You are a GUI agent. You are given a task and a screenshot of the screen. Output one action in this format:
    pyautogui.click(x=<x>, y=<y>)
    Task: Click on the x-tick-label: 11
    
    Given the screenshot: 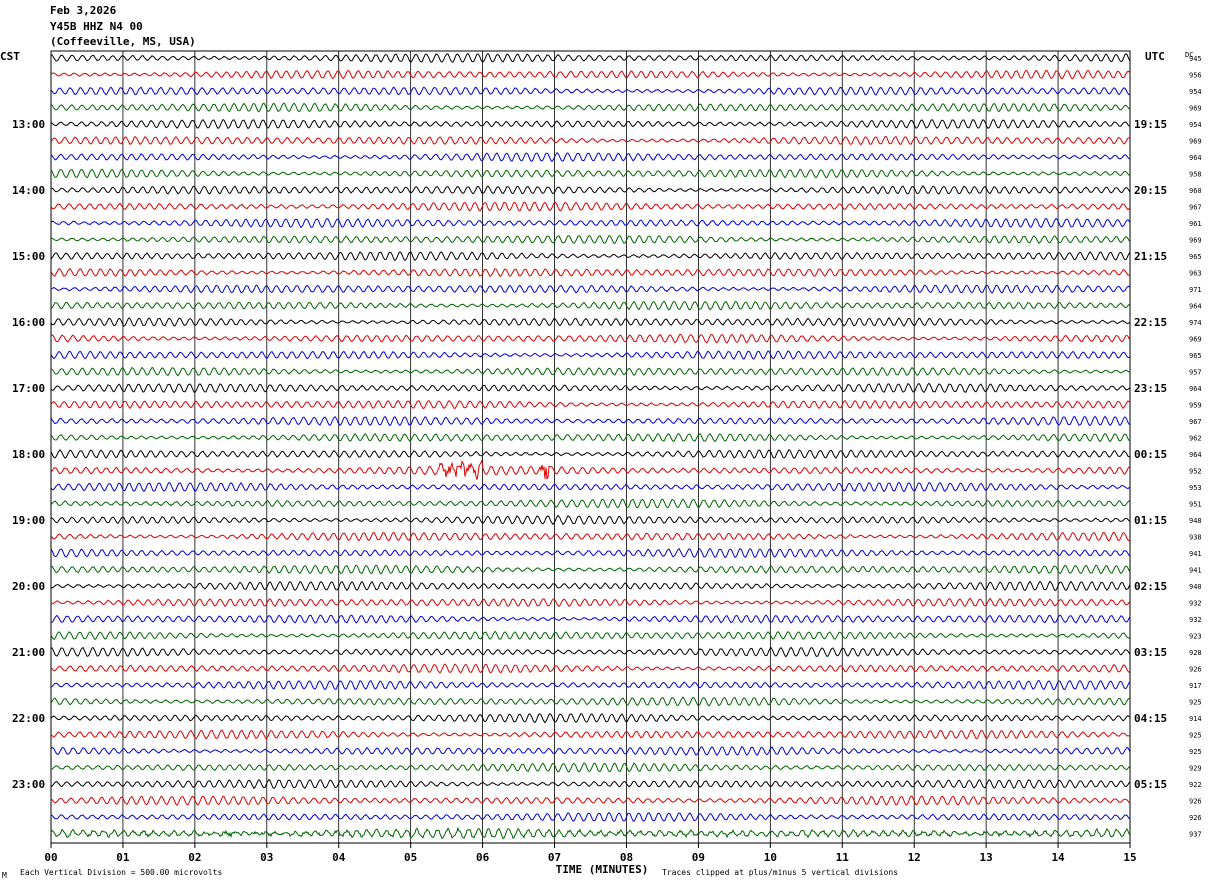 What is the action you would take?
    pyautogui.click(x=843, y=857)
    